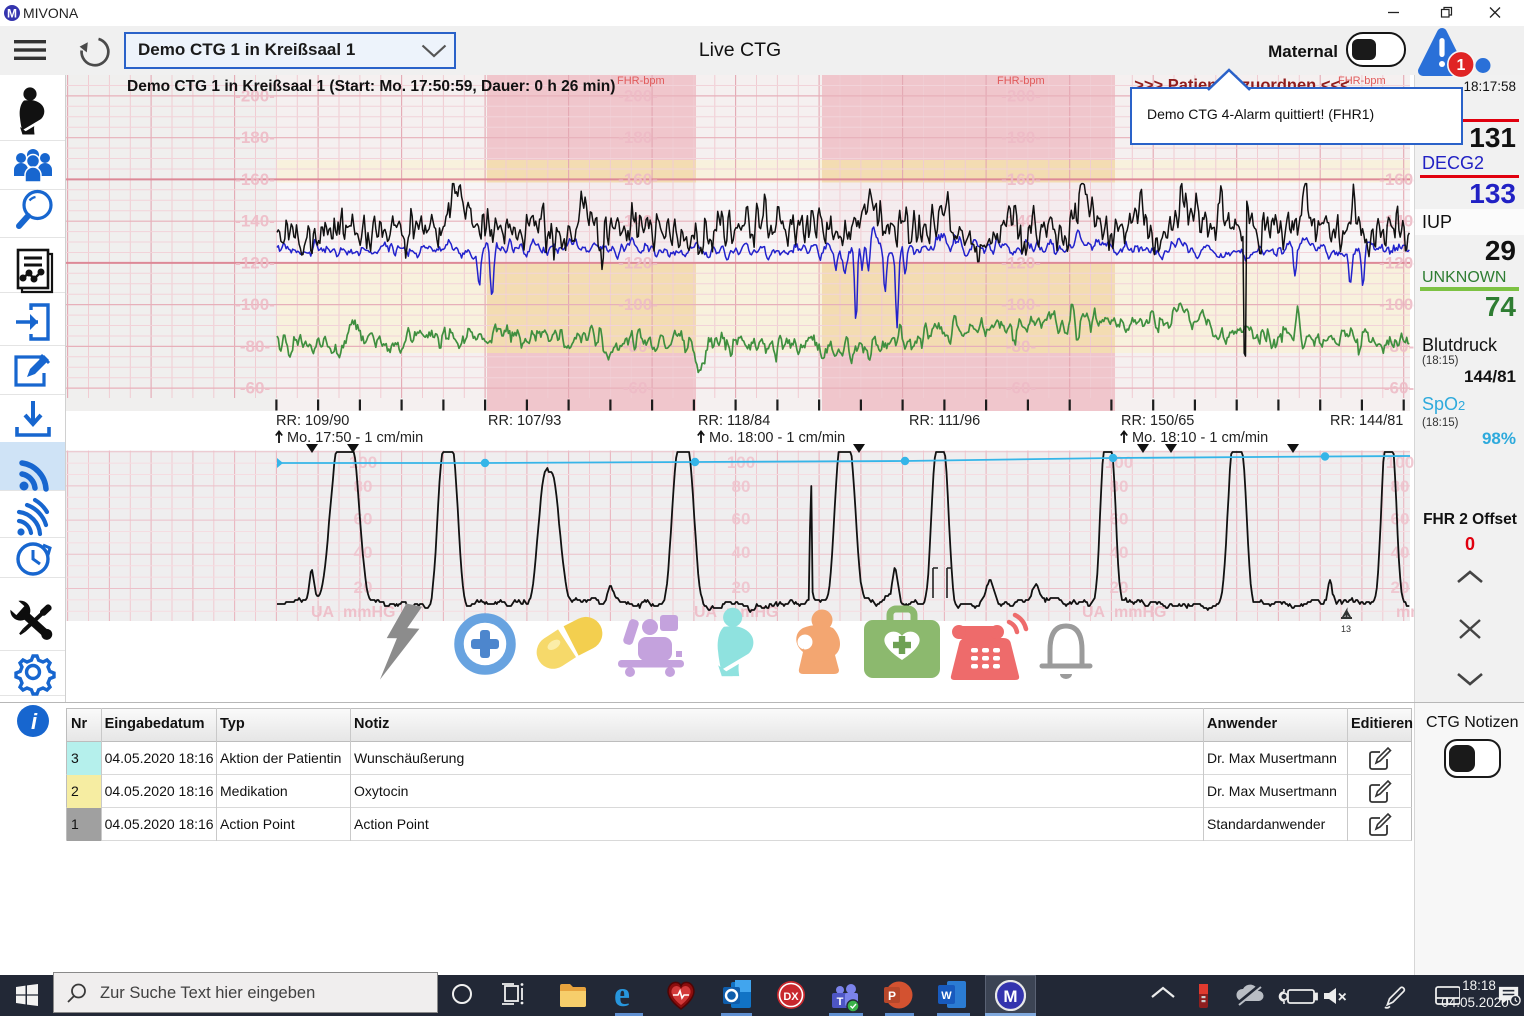 The height and width of the screenshot is (1016, 1524). I want to click on svg-text: P, so click(892, 996).